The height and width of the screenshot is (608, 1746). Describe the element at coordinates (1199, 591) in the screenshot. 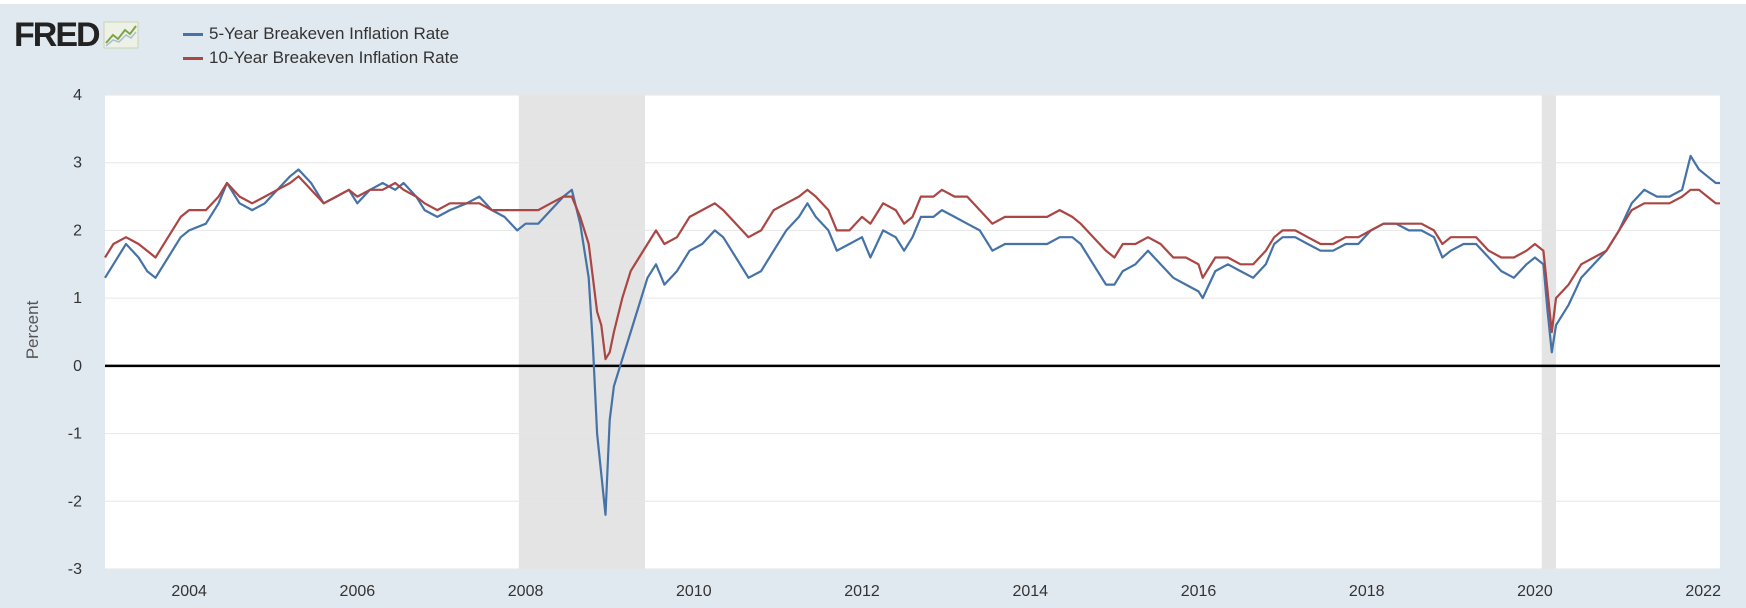

I see `x-tick-label-6: 2016` at that location.